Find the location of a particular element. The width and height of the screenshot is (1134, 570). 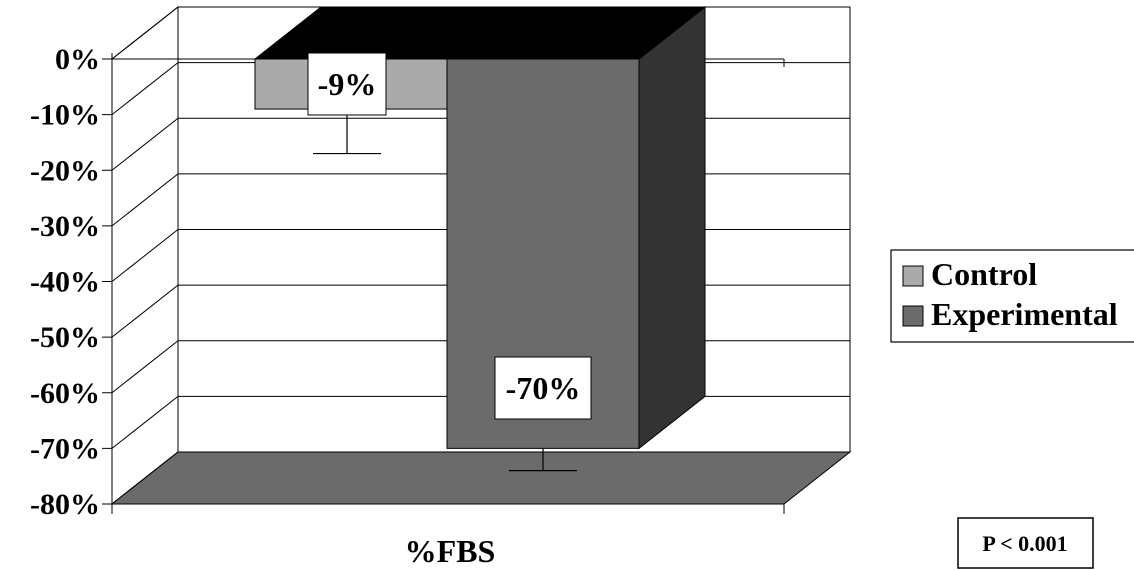

y-axis-ticks: 0% -10% -20% -30% -40% -50% -60% -70% -80% is located at coordinates (71, 282).